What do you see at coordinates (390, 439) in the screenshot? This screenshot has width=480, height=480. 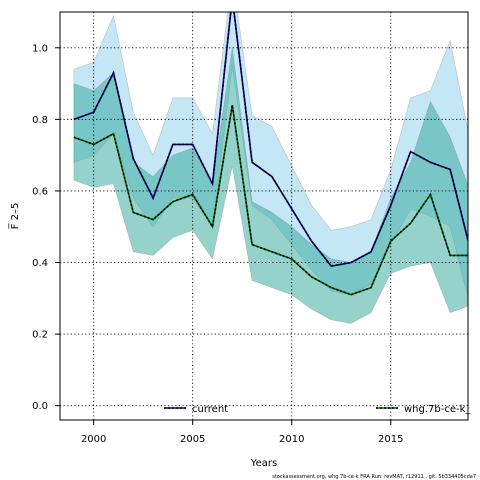 I see `x-tick-label: 2015` at bounding box center [390, 439].